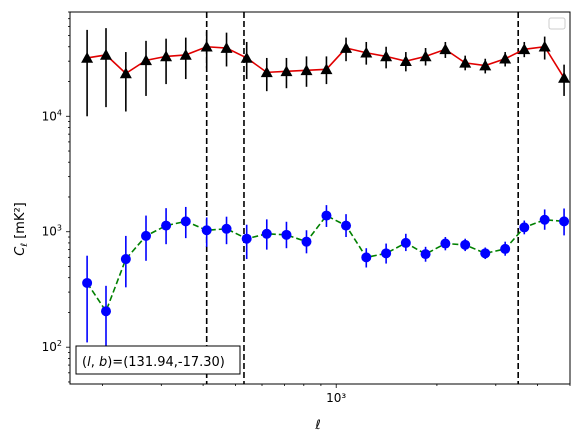 The height and width of the screenshot is (441, 580). Describe the element at coordinates (317, 425) in the screenshot. I see `x-axis-label: ℓ` at that location.